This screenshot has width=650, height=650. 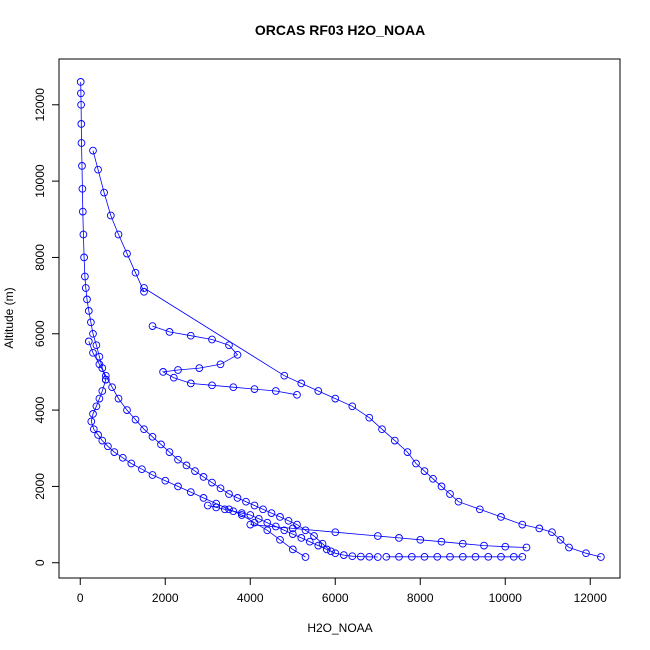 What do you see at coordinates (40, 409) in the screenshot?
I see `y-tick-label: 4000` at bounding box center [40, 409].